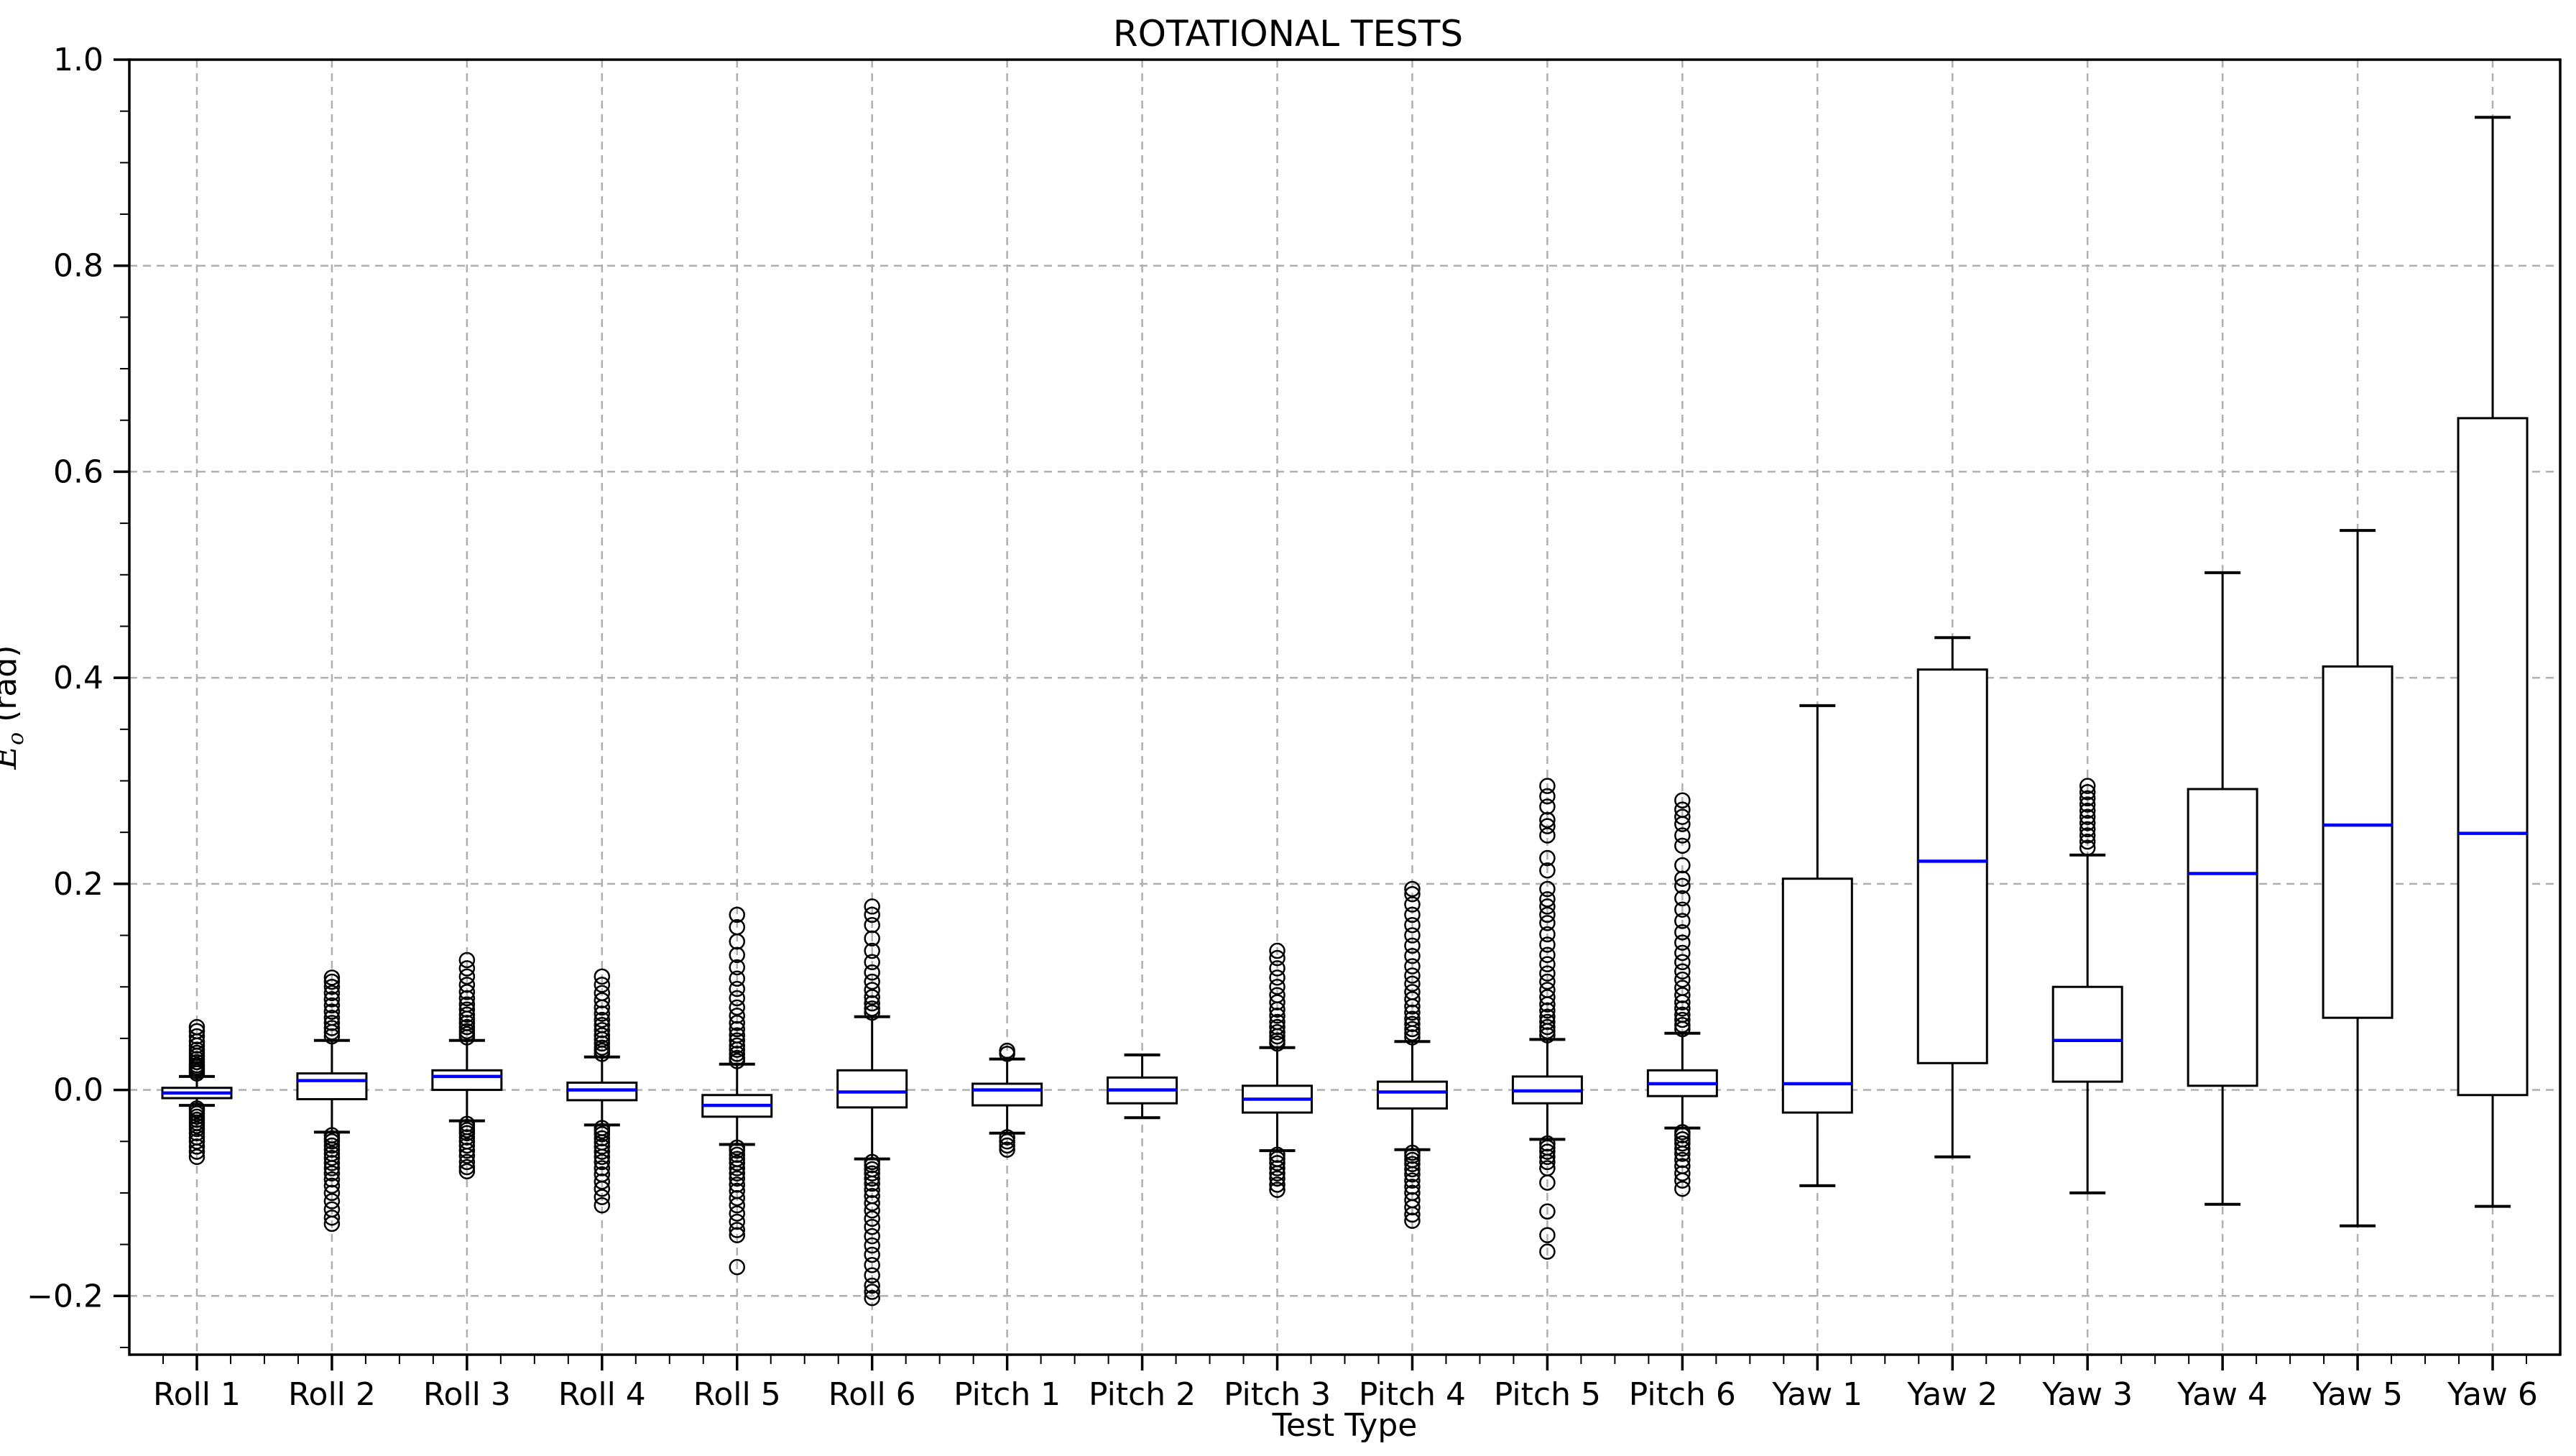  I want to click on y-tick-label: 0.4, so click(78, 678).